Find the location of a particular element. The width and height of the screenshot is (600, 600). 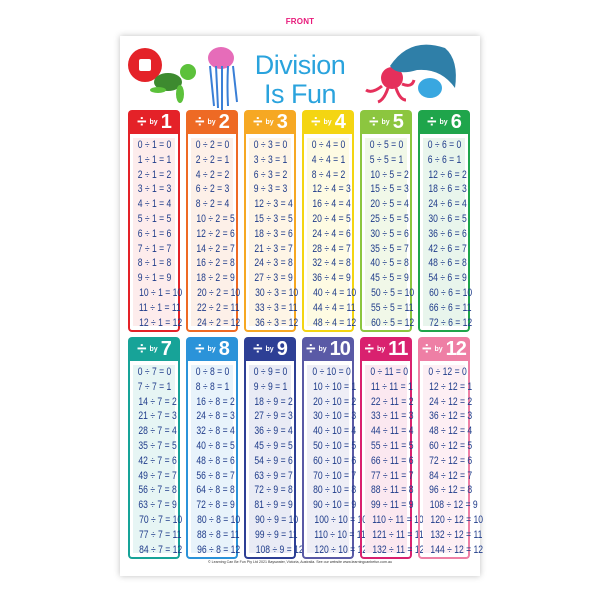

equation-text: 0 ÷ 12 = 0 is located at coordinates (447, 372).